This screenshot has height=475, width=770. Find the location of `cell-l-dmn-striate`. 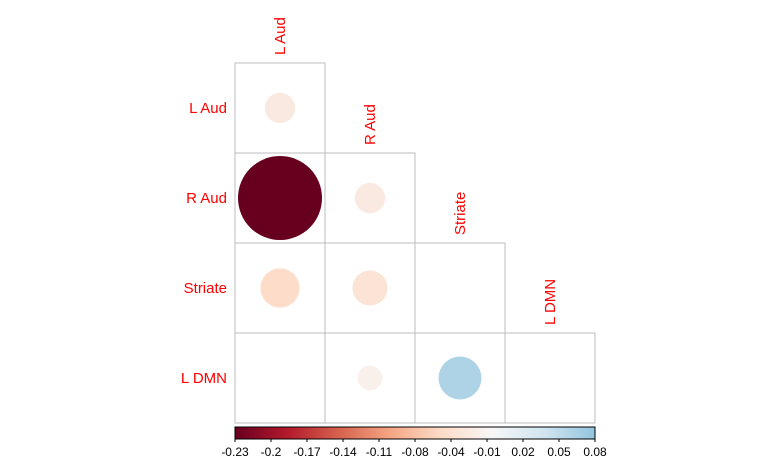

cell-l-dmn-striate is located at coordinates (460, 378).